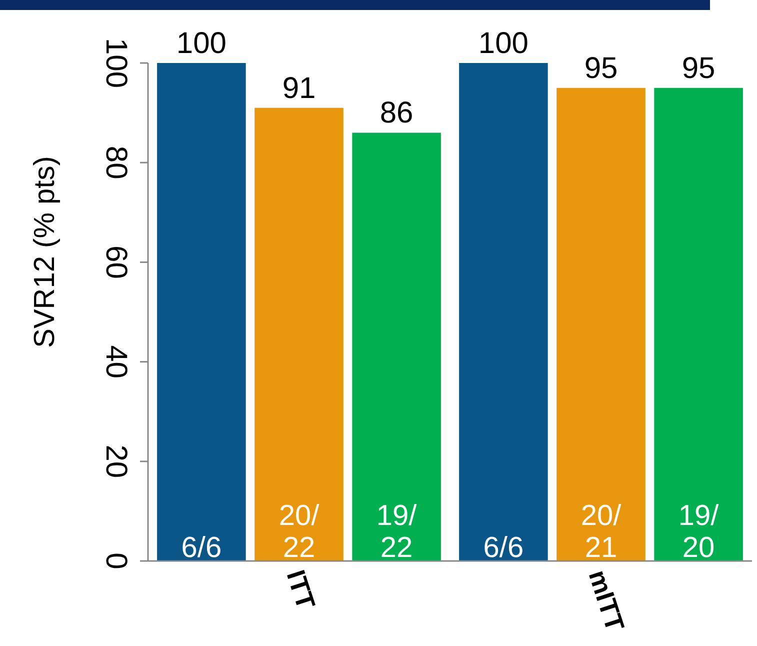 This screenshot has height=646, width=757. What do you see at coordinates (116, 561) in the screenshot?
I see `y-tick-label: 0` at bounding box center [116, 561].